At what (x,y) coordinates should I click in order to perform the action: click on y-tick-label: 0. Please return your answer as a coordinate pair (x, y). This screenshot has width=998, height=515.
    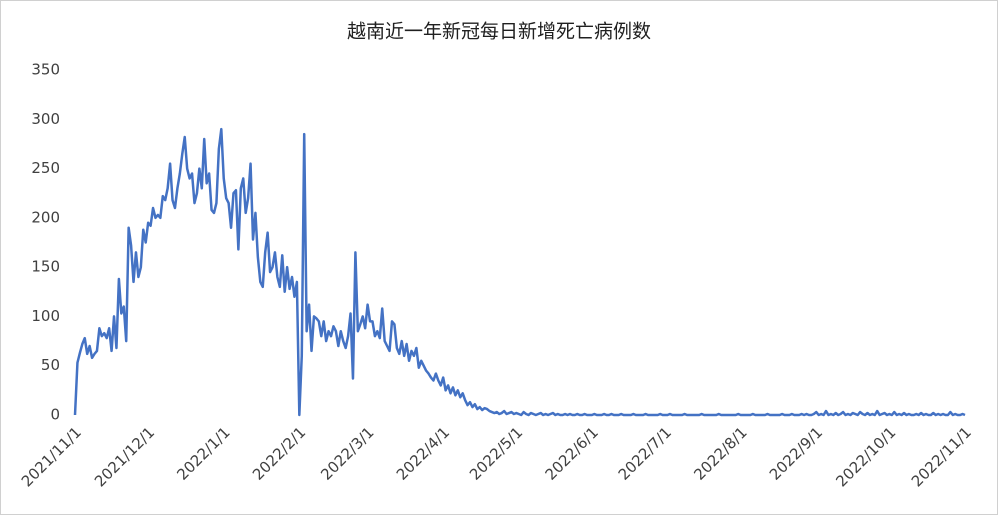
    Looking at the image, I should click on (55, 415).